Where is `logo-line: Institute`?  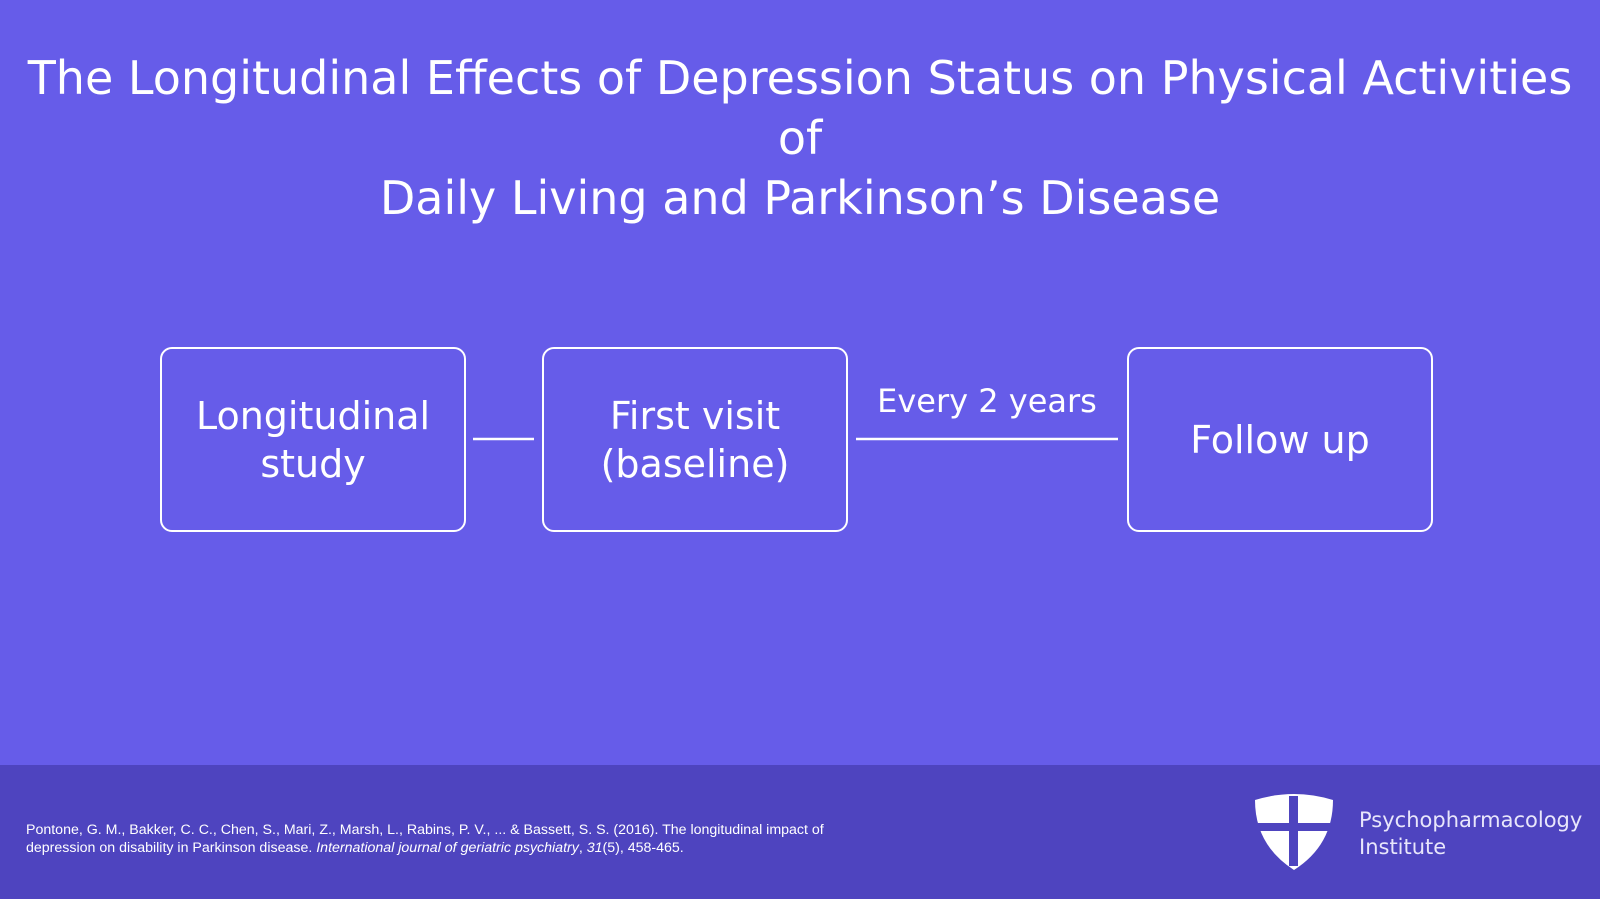 logo-line: Institute is located at coordinates (1403, 847).